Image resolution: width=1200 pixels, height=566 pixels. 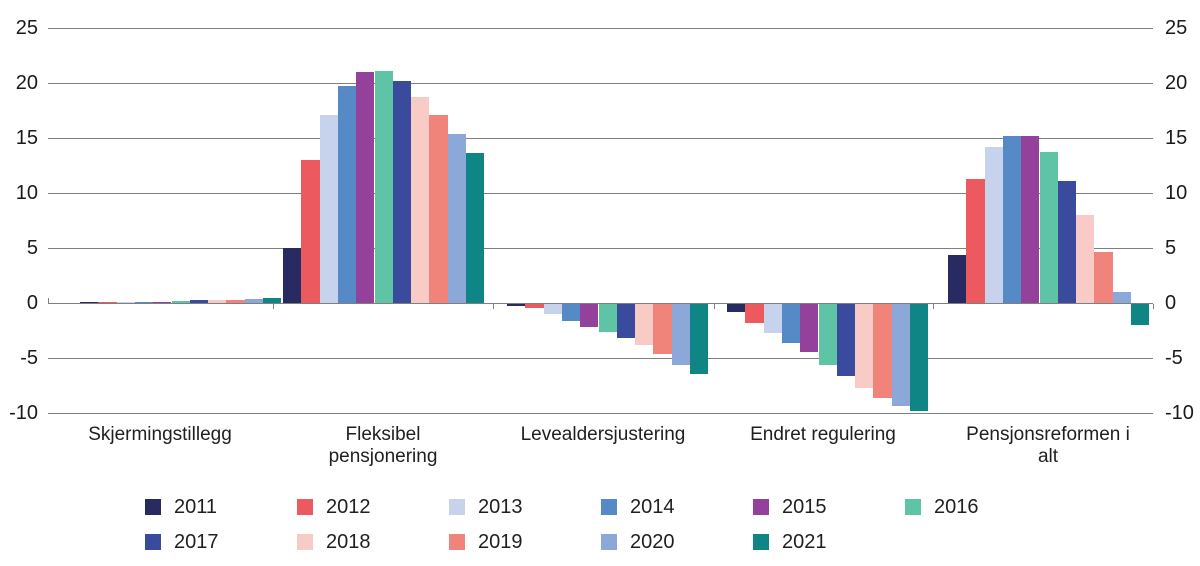 What do you see at coordinates (23, 413) in the screenshot?
I see `y-axis-tick-label-left: -10` at bounding box center [23, 413].